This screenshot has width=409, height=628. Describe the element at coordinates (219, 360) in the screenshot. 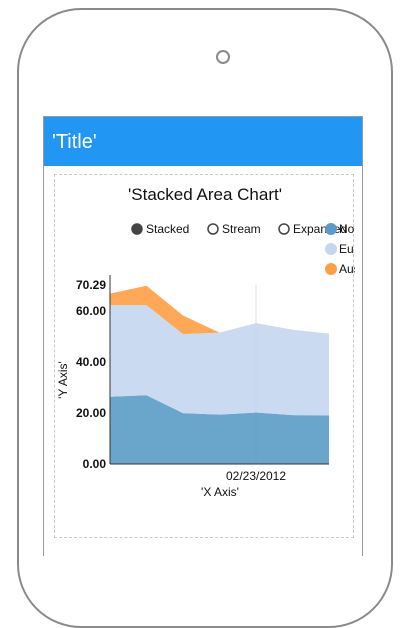

I see `series-area-eu` at that location.